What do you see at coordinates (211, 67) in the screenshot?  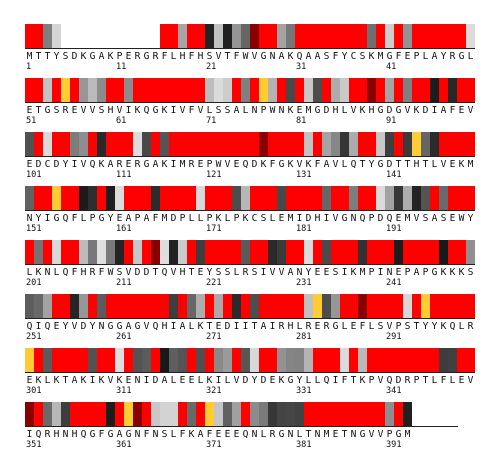 I see `position-label: 21` at bounding box center [211, 67].